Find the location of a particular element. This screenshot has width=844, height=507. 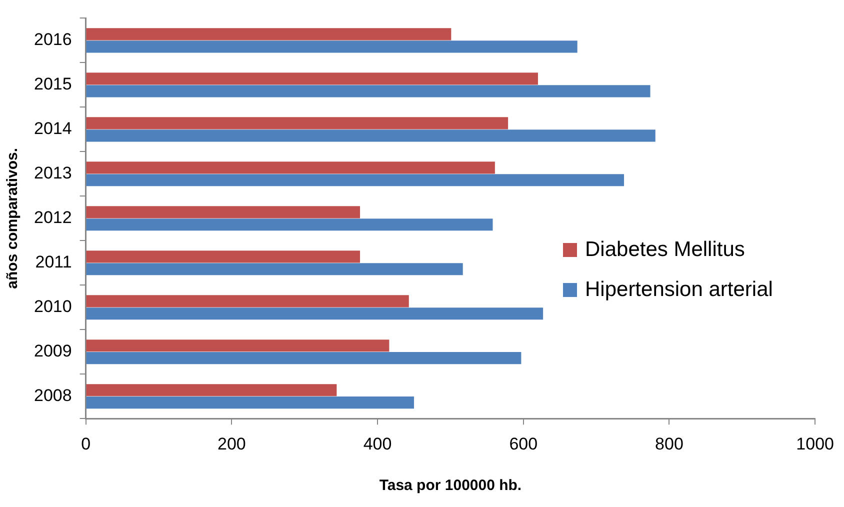

x-tick-label: 400 is located at coordinates (377, 444).